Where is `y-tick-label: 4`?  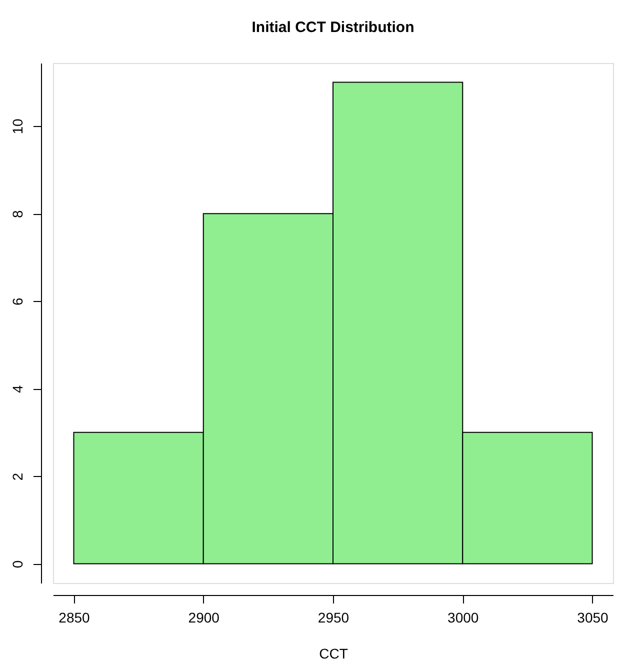
y-tick-label: 4 is located at coordinates (18, 389).